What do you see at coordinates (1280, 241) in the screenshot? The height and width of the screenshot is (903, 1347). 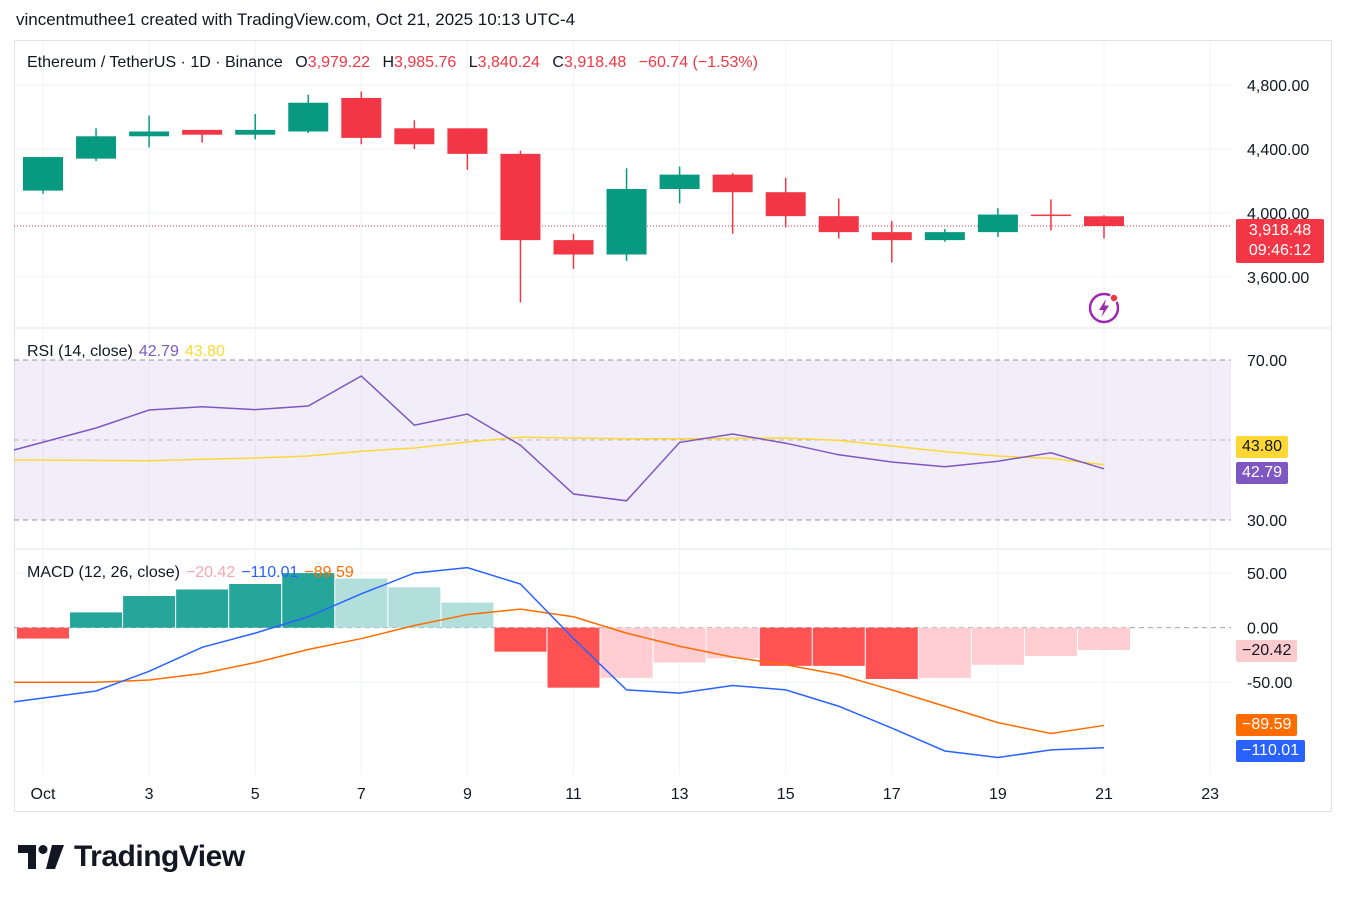 I see `last-price-badge: 3,918.48 09:46:12` at bounding box center [1280, 241].